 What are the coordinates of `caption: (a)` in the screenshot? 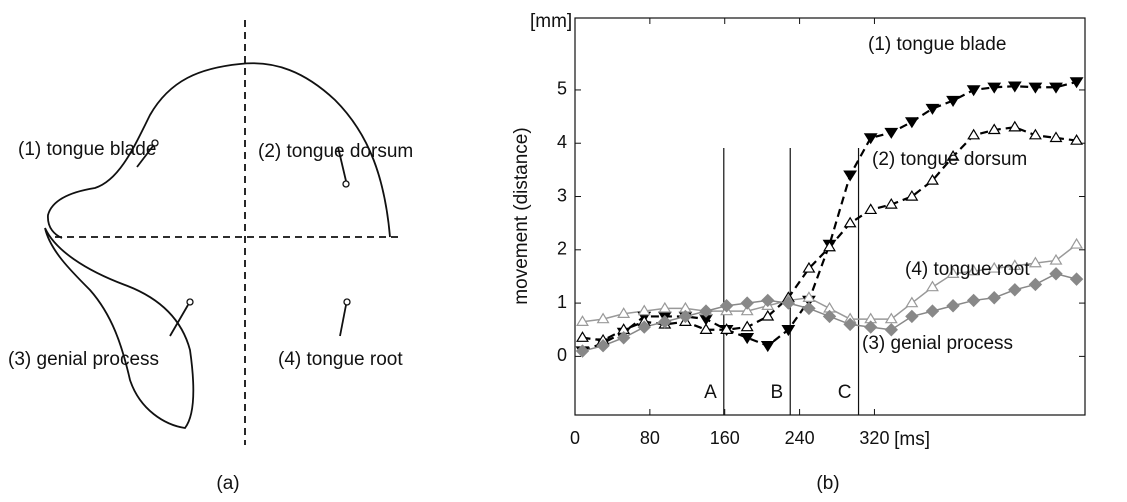 It's located at (227, 483).